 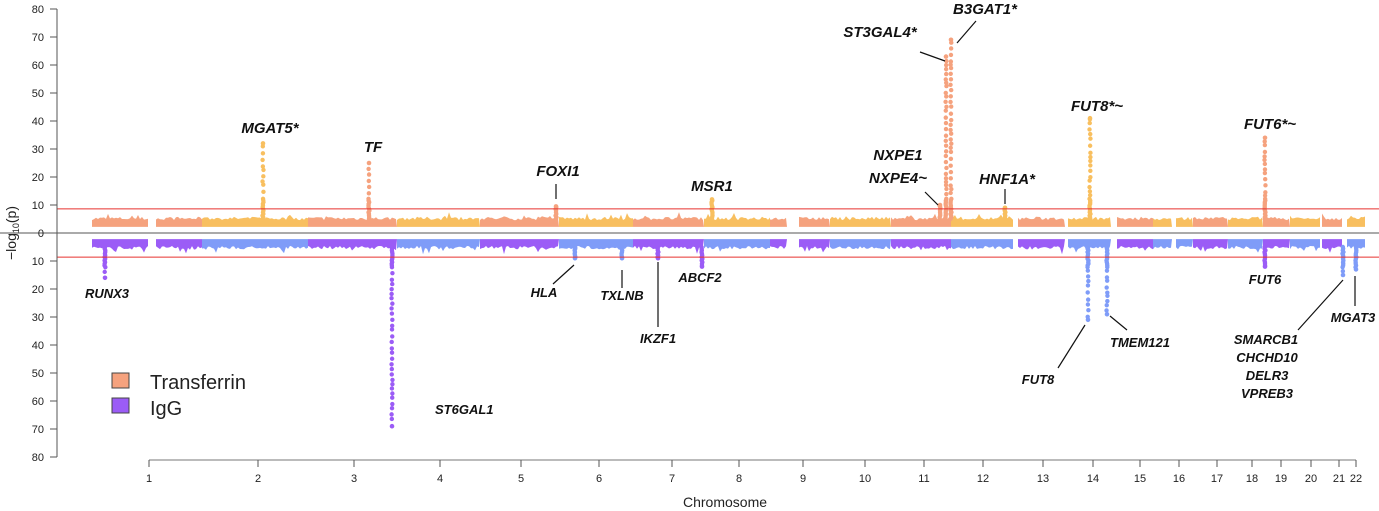 I want to click on gene-label: CHCHD10, so click(x=1267, y=357).